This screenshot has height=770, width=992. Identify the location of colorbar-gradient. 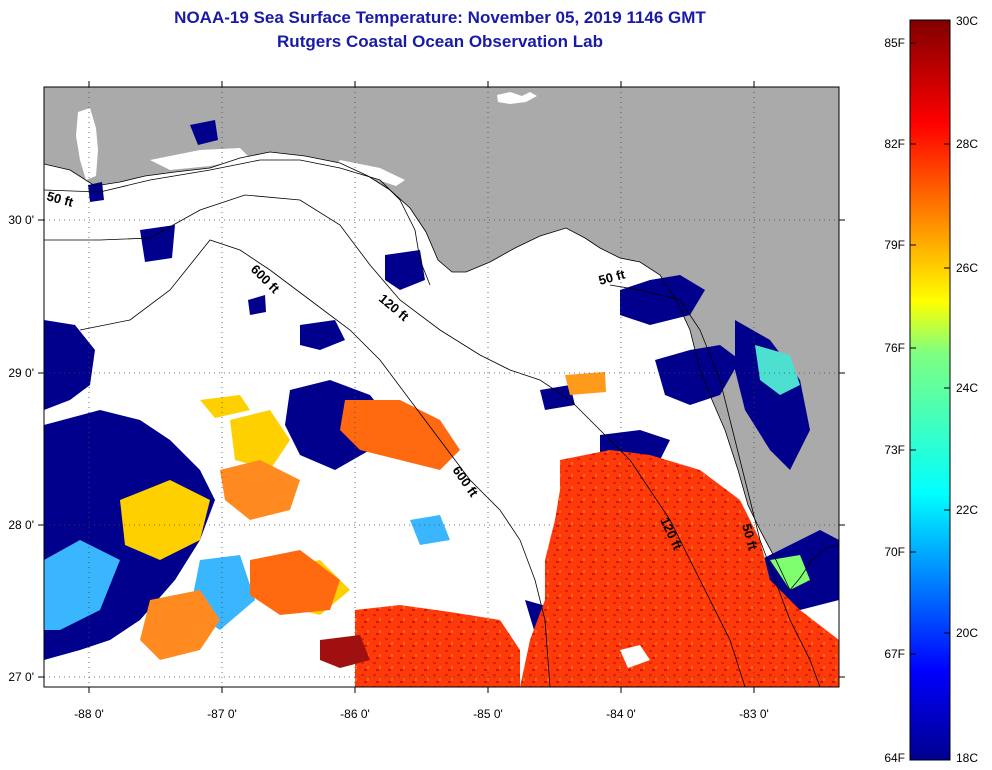
(930, 390).